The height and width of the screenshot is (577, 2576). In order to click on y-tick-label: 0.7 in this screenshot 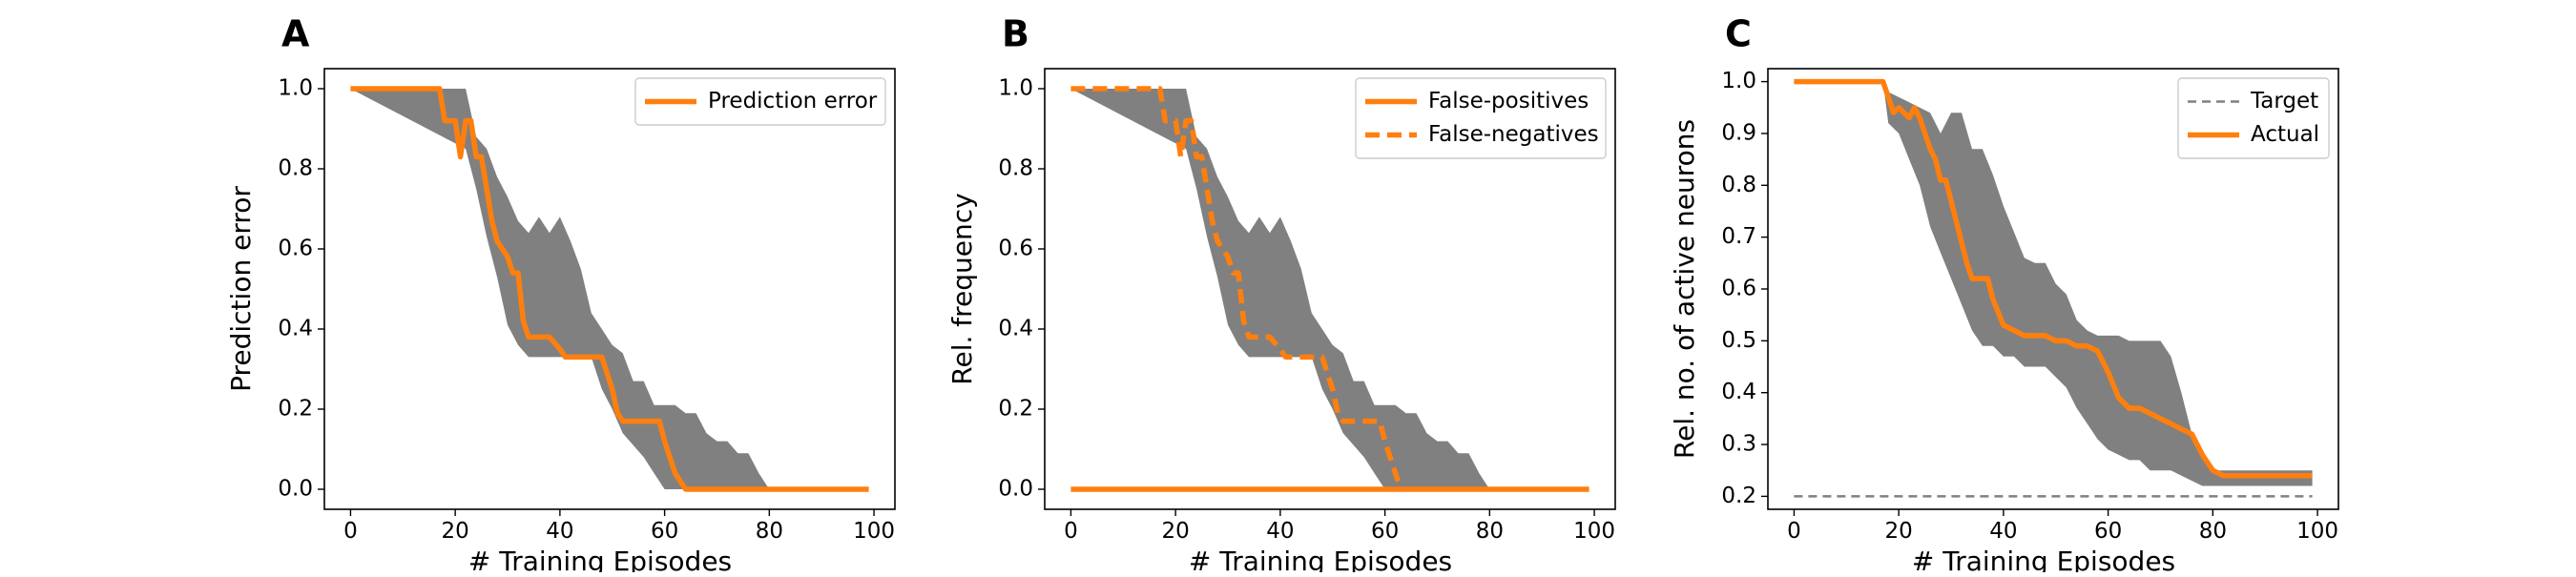, I will do `click(1738, 236)`.